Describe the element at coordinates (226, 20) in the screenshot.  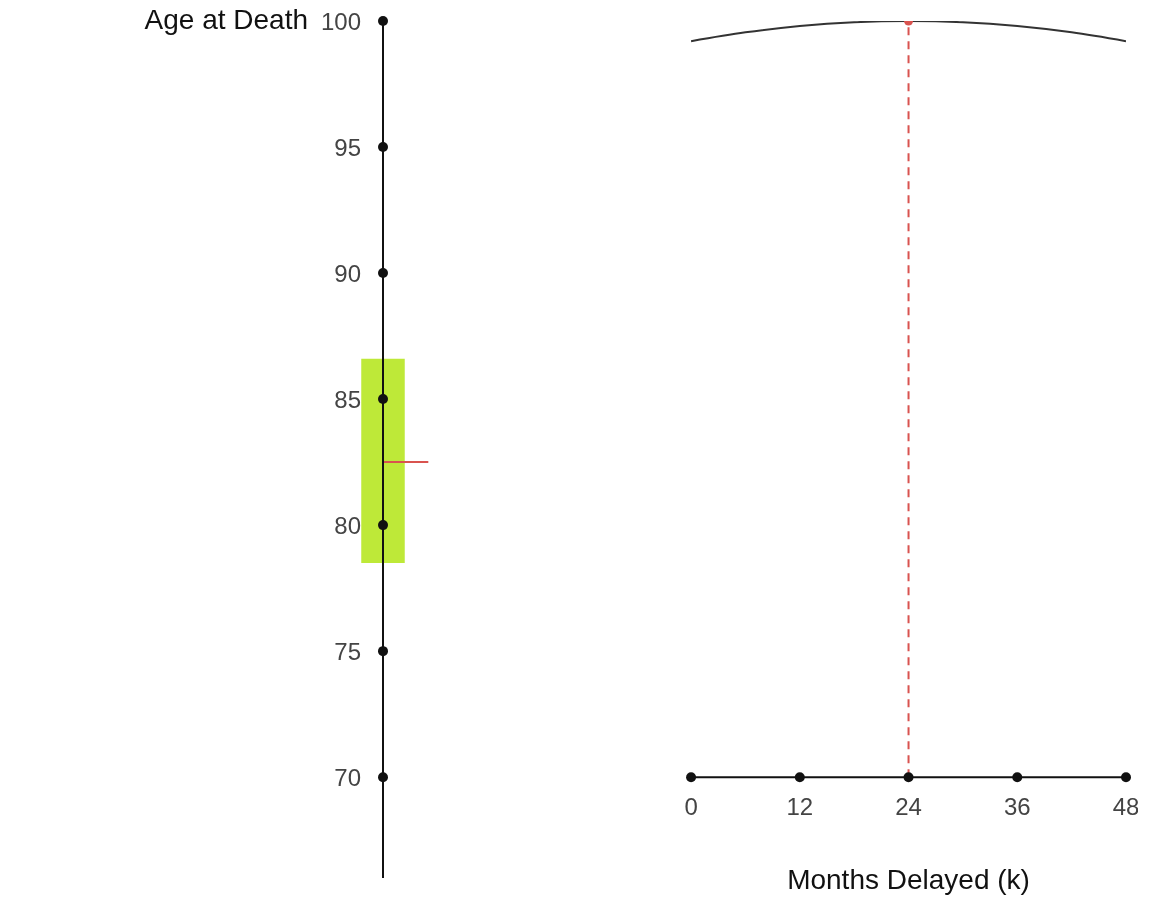
I see `y-axis-title: Age at Death` at that location.